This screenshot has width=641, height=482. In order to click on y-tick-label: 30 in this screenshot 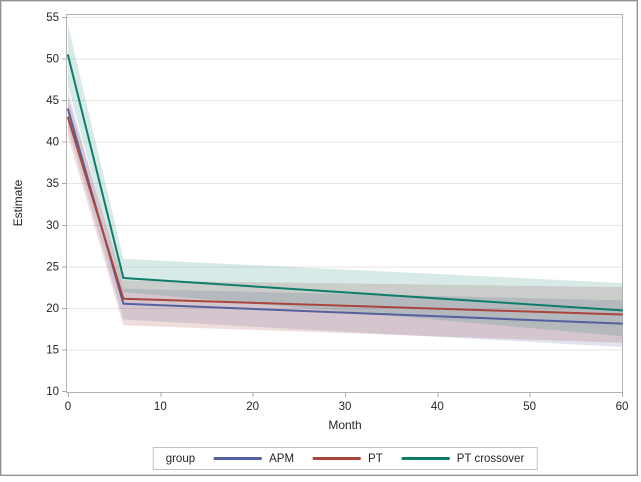, I will do `click(52, 226)`.